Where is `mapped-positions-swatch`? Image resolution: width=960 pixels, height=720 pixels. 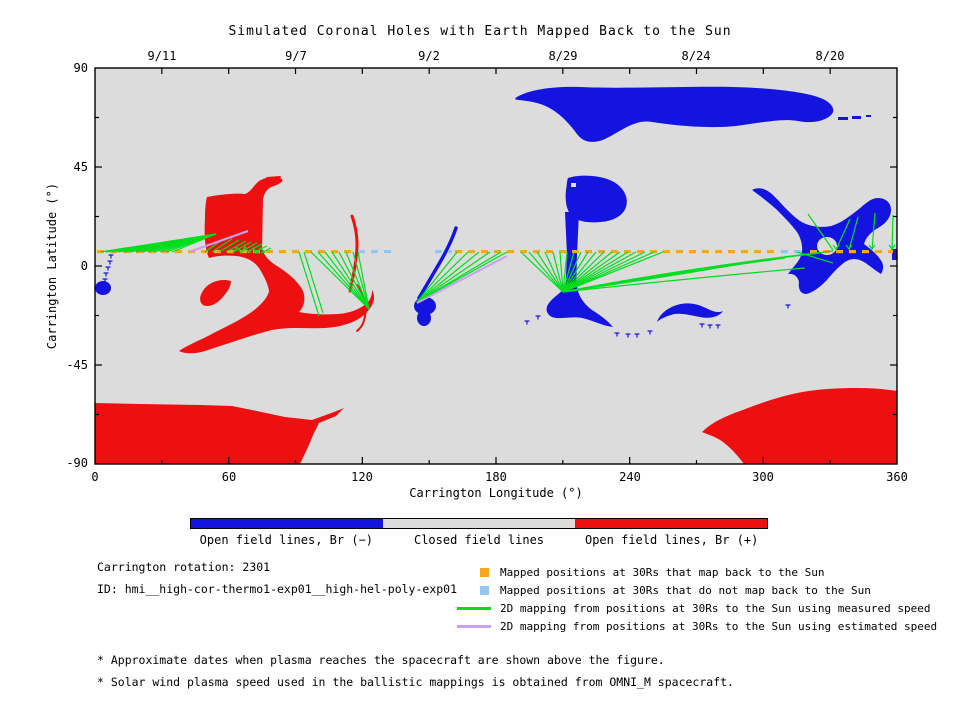 mapped-positions-swatch is located at coordinates (484, 572).